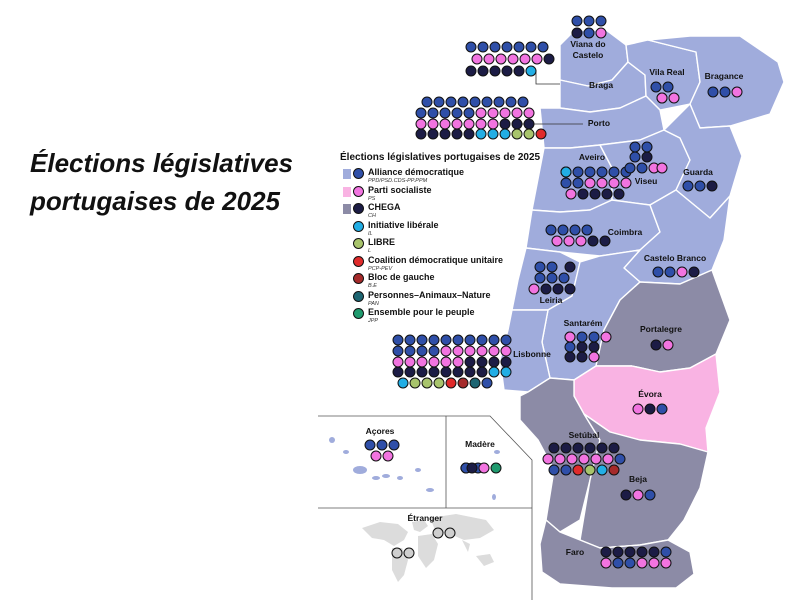 Image resolution: width=800 pixels, height=600 pixels. What do you see at coordinates (532, 354) in the screenshot?
I see `district-label-lisbonne: Lisbonne` at bounding box center [532, 354].